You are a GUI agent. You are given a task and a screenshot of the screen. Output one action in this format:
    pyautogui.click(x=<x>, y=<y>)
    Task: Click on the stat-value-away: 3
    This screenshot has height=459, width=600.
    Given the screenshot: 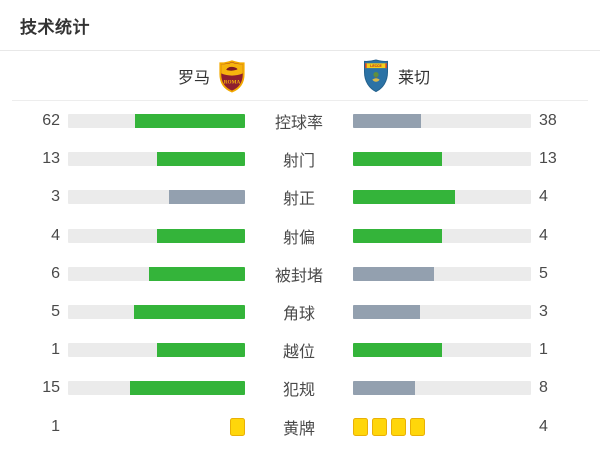 What is the action you would take?
    pyautogui.click(x=543, y=312)
    